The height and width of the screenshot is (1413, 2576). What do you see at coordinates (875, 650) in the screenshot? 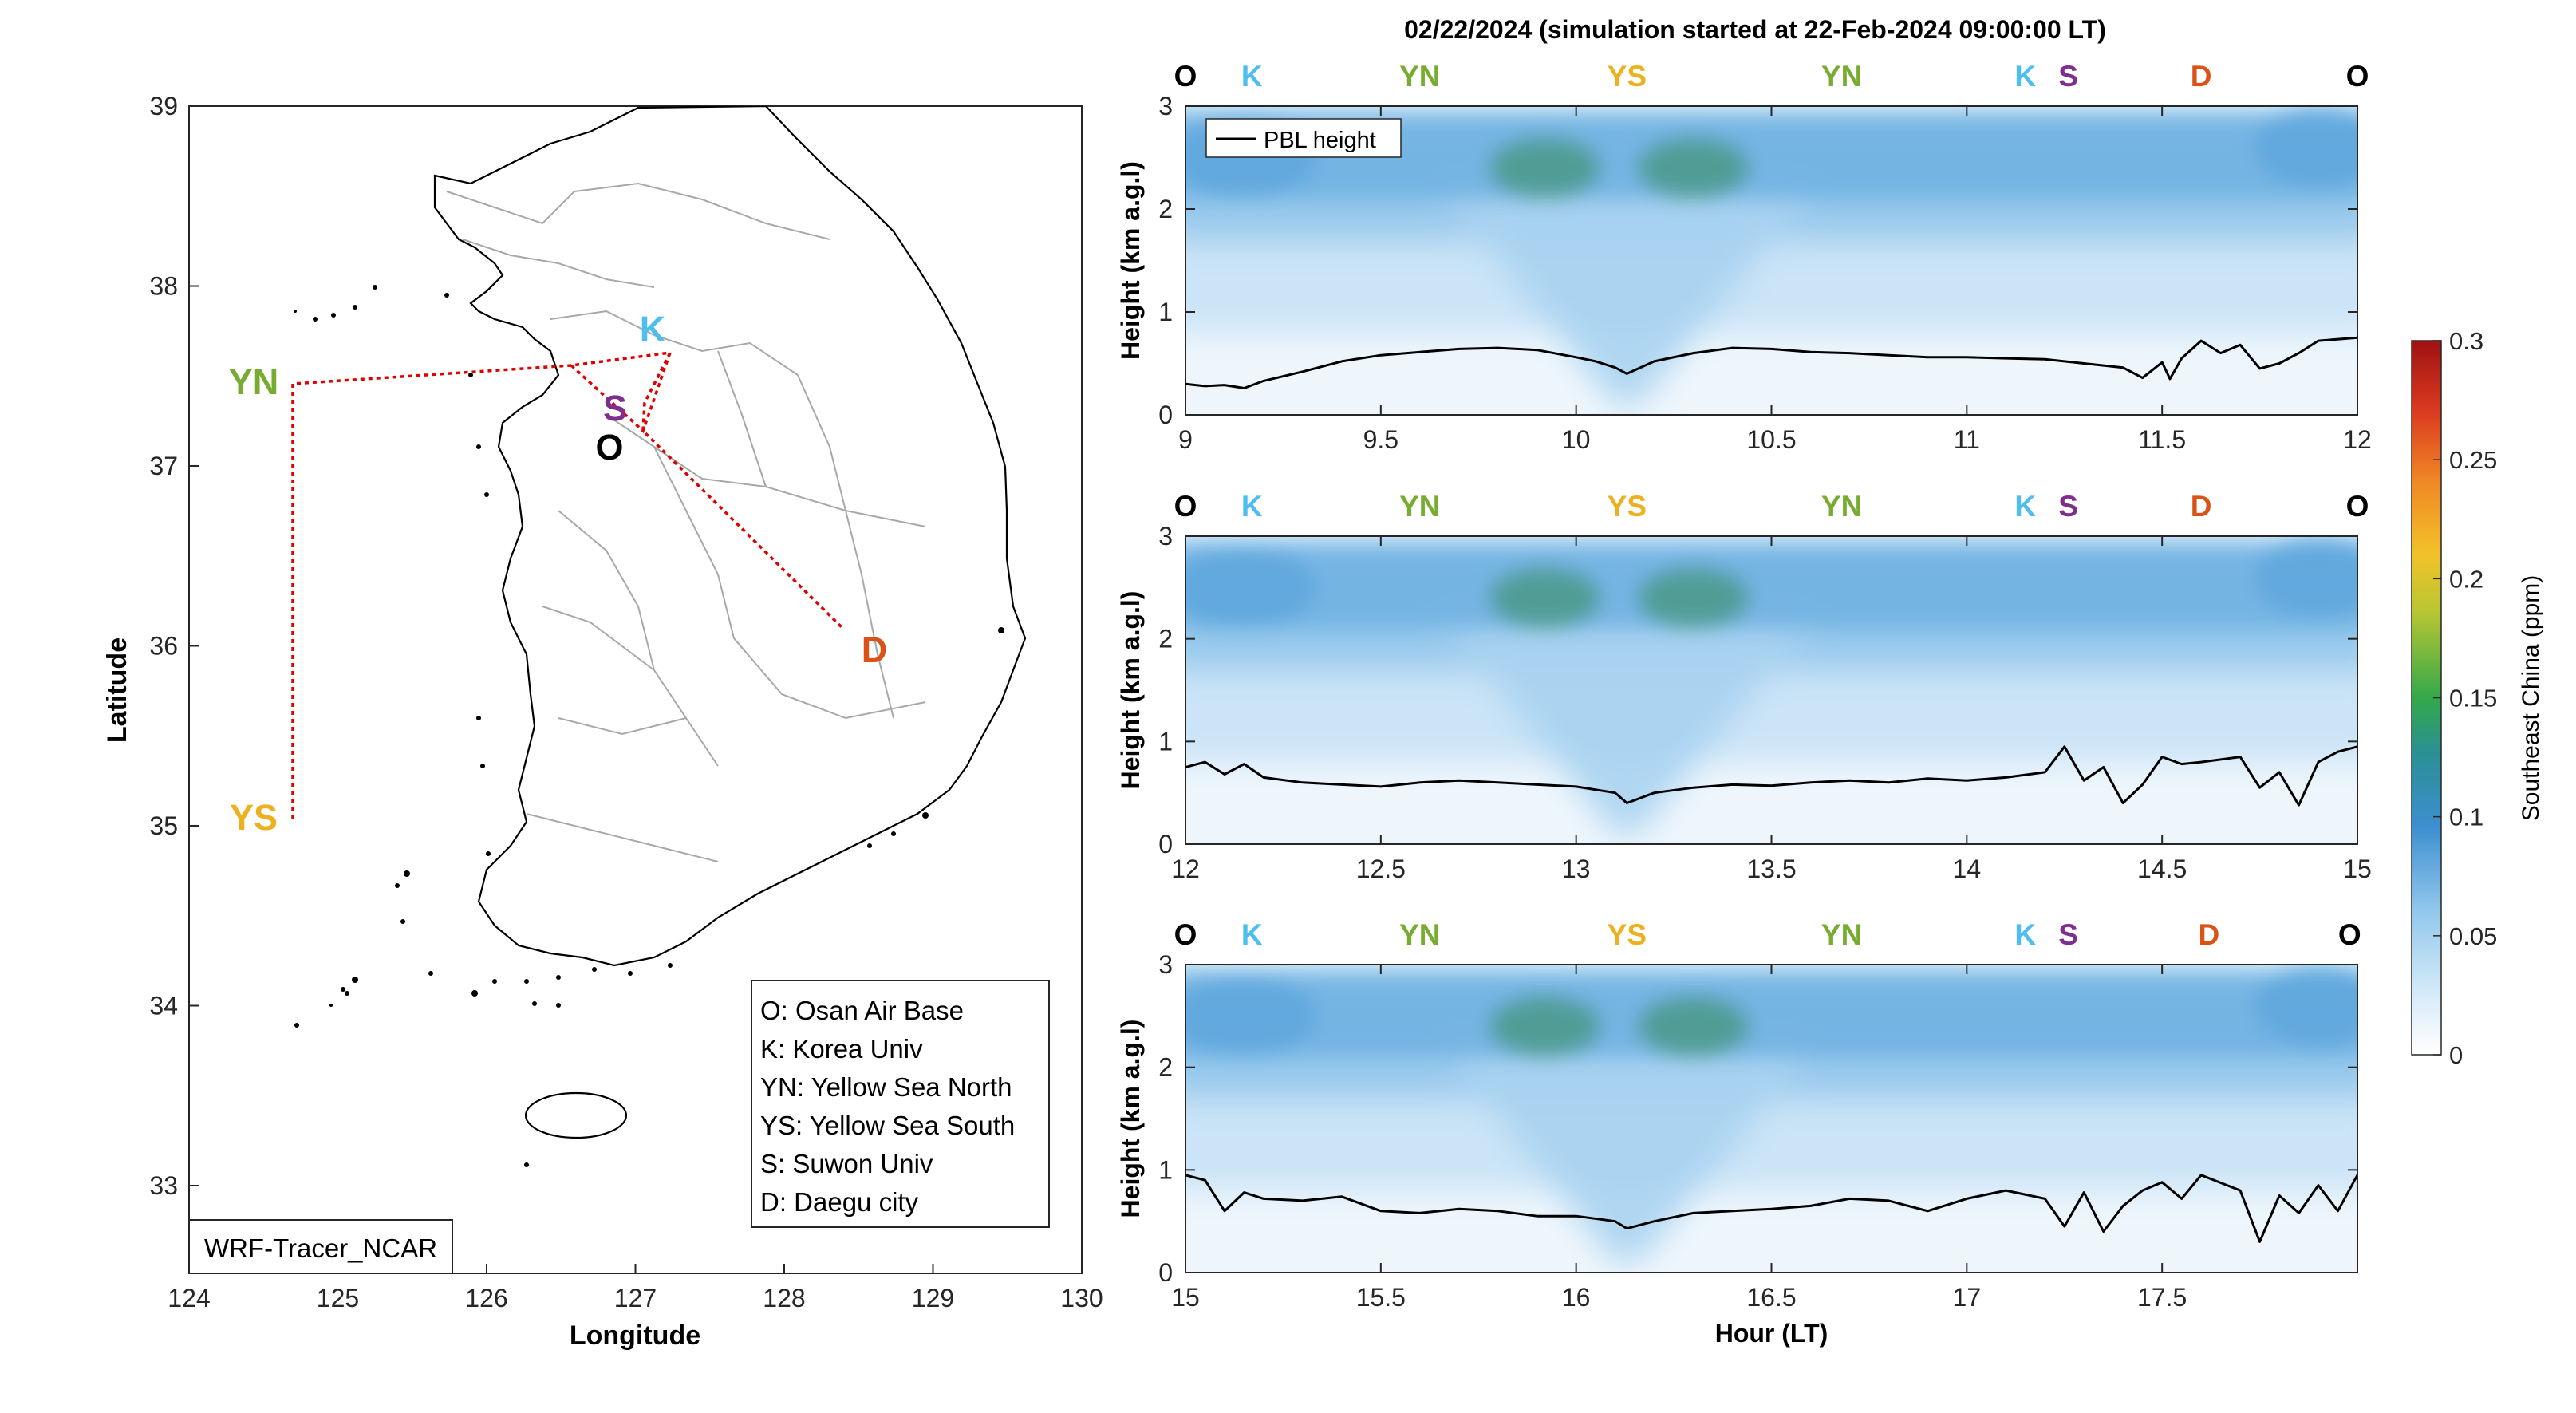
I see `map-site-D: D` at bounding box center [875, 650].